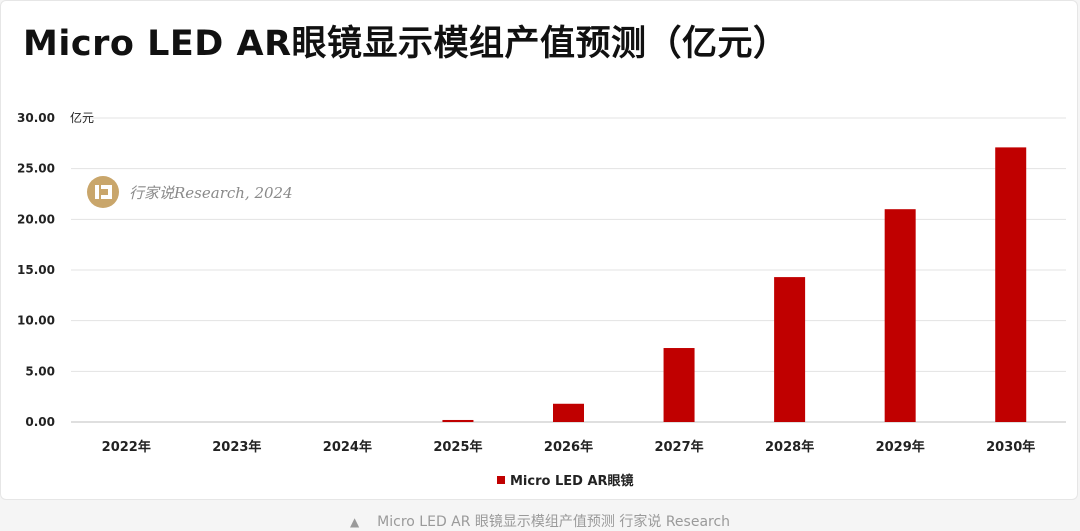 The image size is (1080, 531). I want to click on triangle-up-icon: ▲, so click(354, 522).